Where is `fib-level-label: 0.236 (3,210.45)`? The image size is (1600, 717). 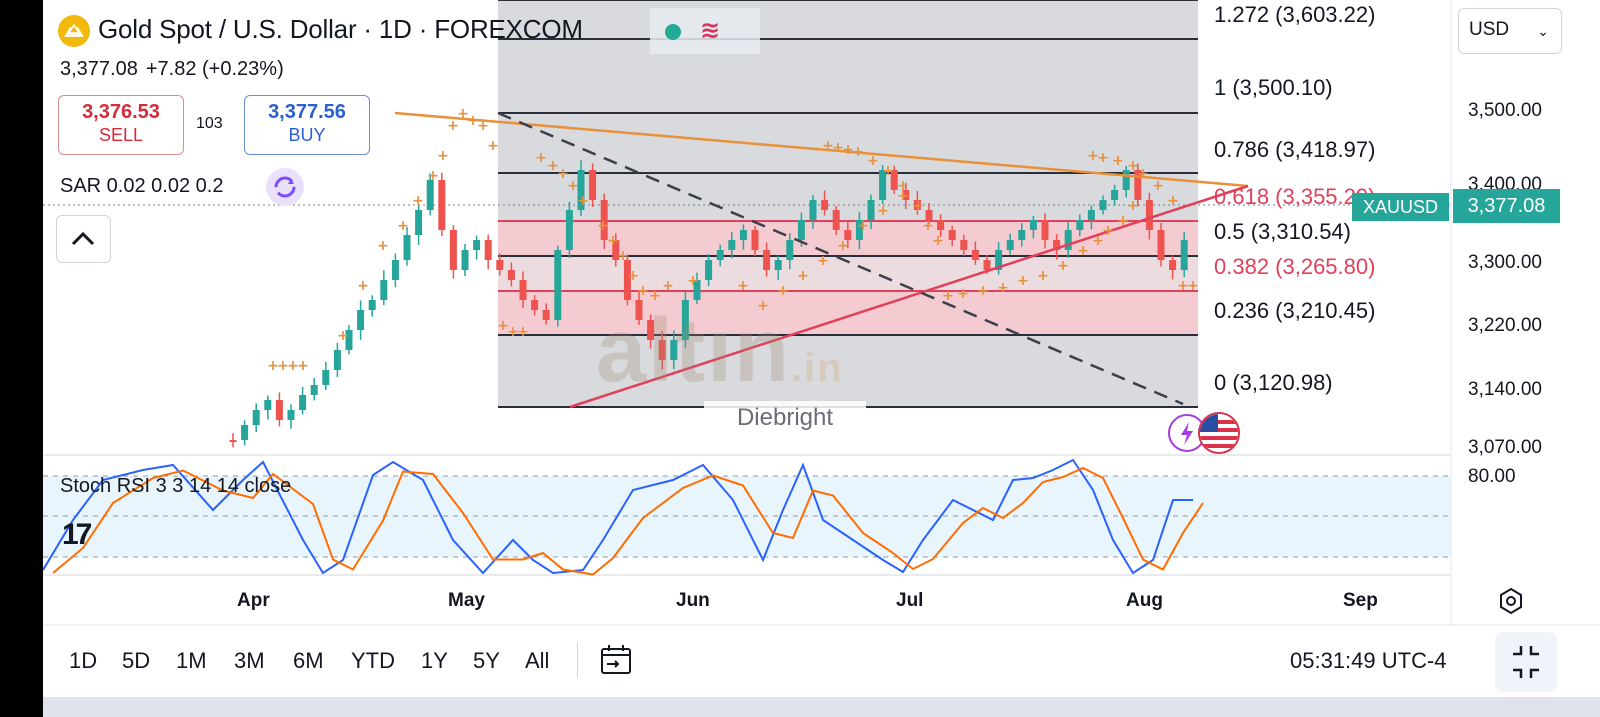
fib-level-label: 0.236 (3,210.45) is located at coordinates (1295, 310).